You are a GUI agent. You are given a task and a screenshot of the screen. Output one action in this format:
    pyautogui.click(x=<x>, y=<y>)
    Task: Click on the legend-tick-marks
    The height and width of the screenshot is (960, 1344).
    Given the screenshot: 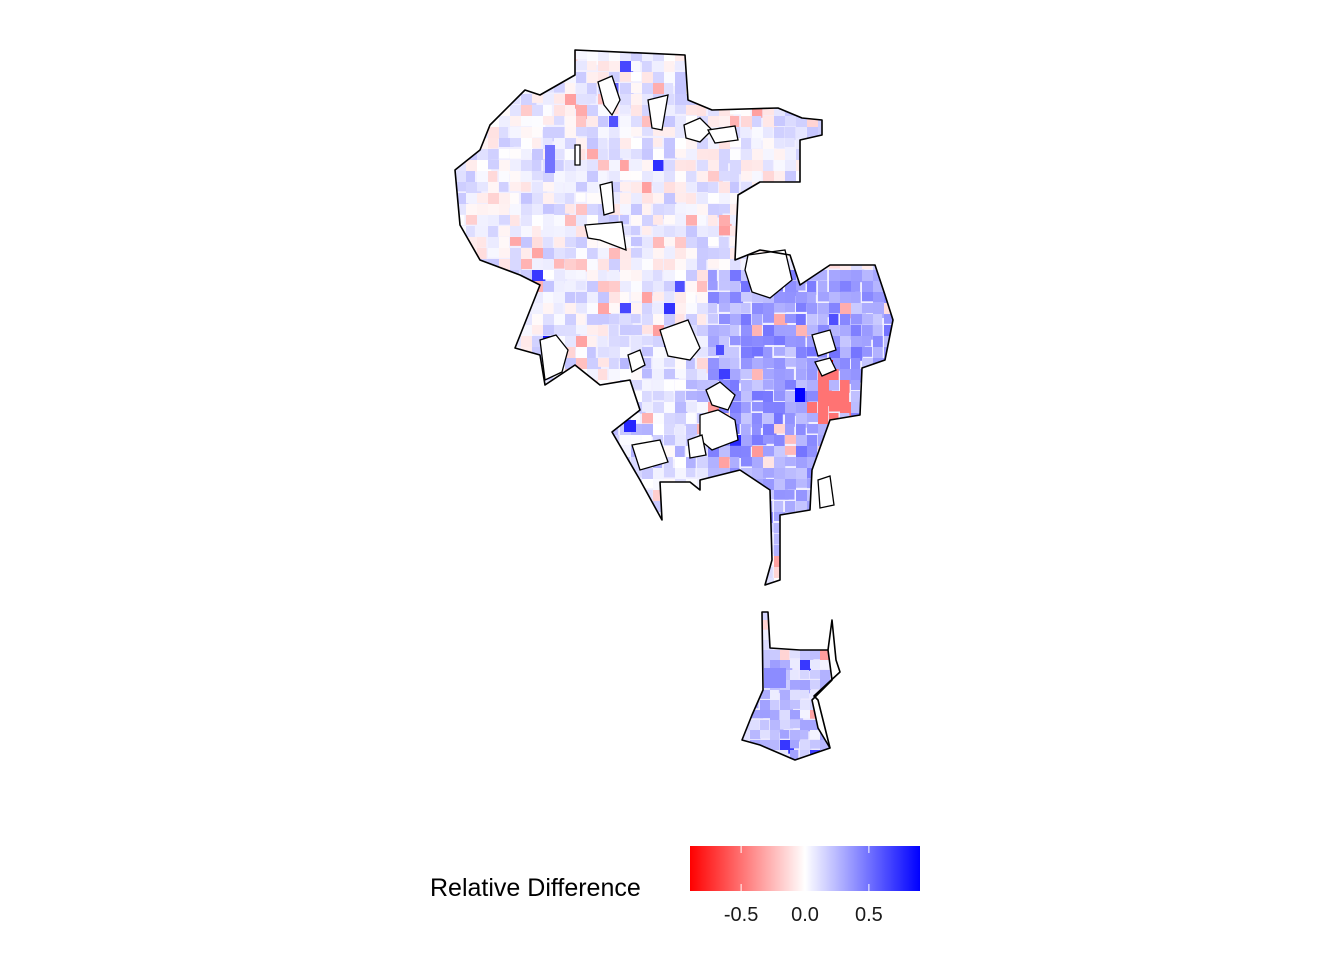 What is the action you would take?
    pyautogui.click(x=805, y=868)
    